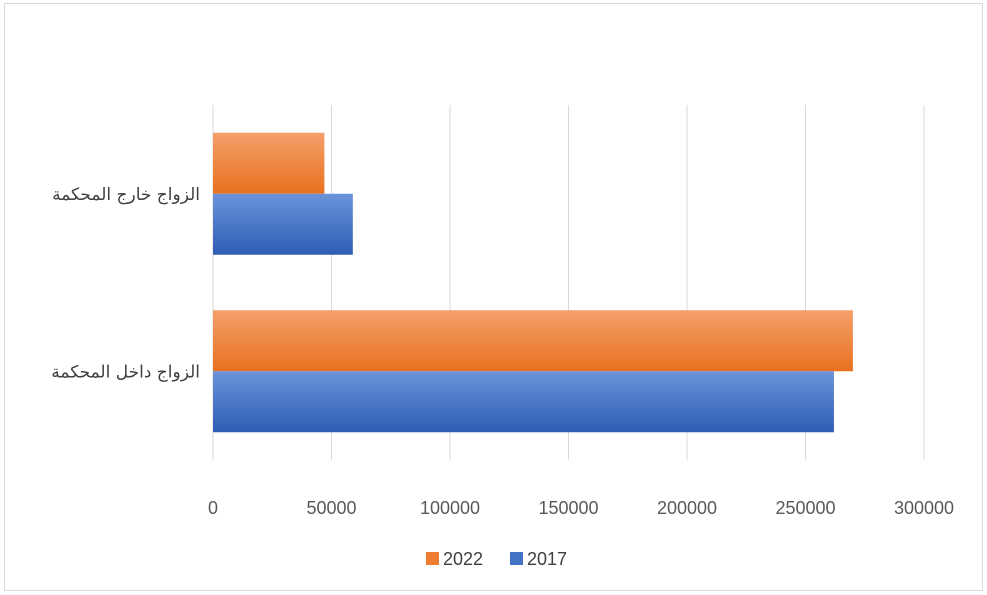 This screenshot has height=595, width=987. I want to click on legend-label-2017: 2017, so click(547, 559).